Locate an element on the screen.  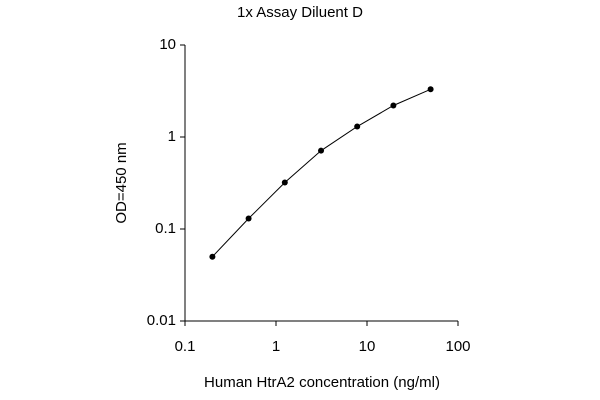
x-axis-label: Human HtrA2 concentration (ng/ml) is located at coordinates (322, 382).